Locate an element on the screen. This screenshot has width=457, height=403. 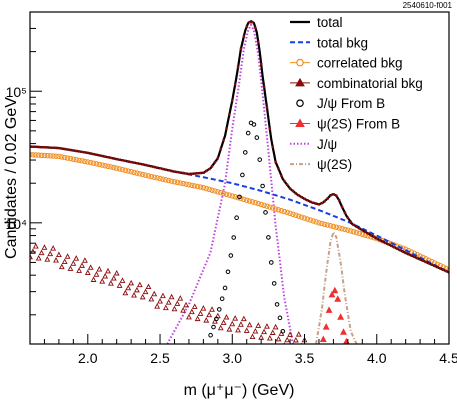
legend-entry-psi2s: ψ(2S) is located at coordinates (321, 164).